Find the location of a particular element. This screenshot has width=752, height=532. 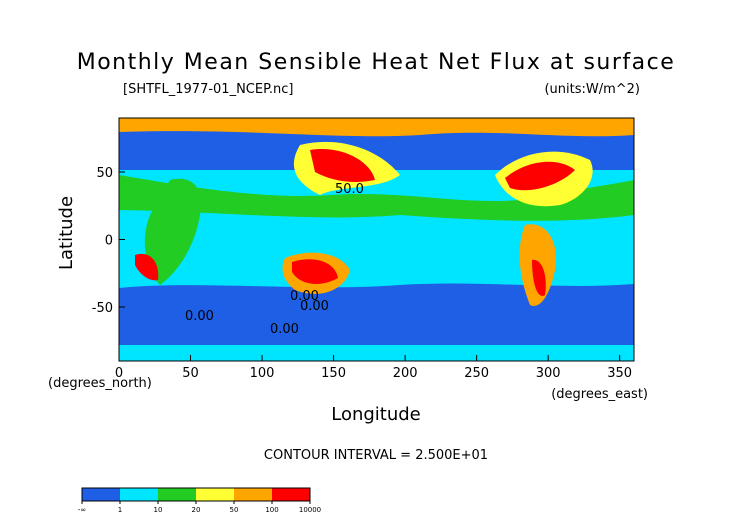

x-unit-label: (degrees_east) is located at coordinates (599, 394).